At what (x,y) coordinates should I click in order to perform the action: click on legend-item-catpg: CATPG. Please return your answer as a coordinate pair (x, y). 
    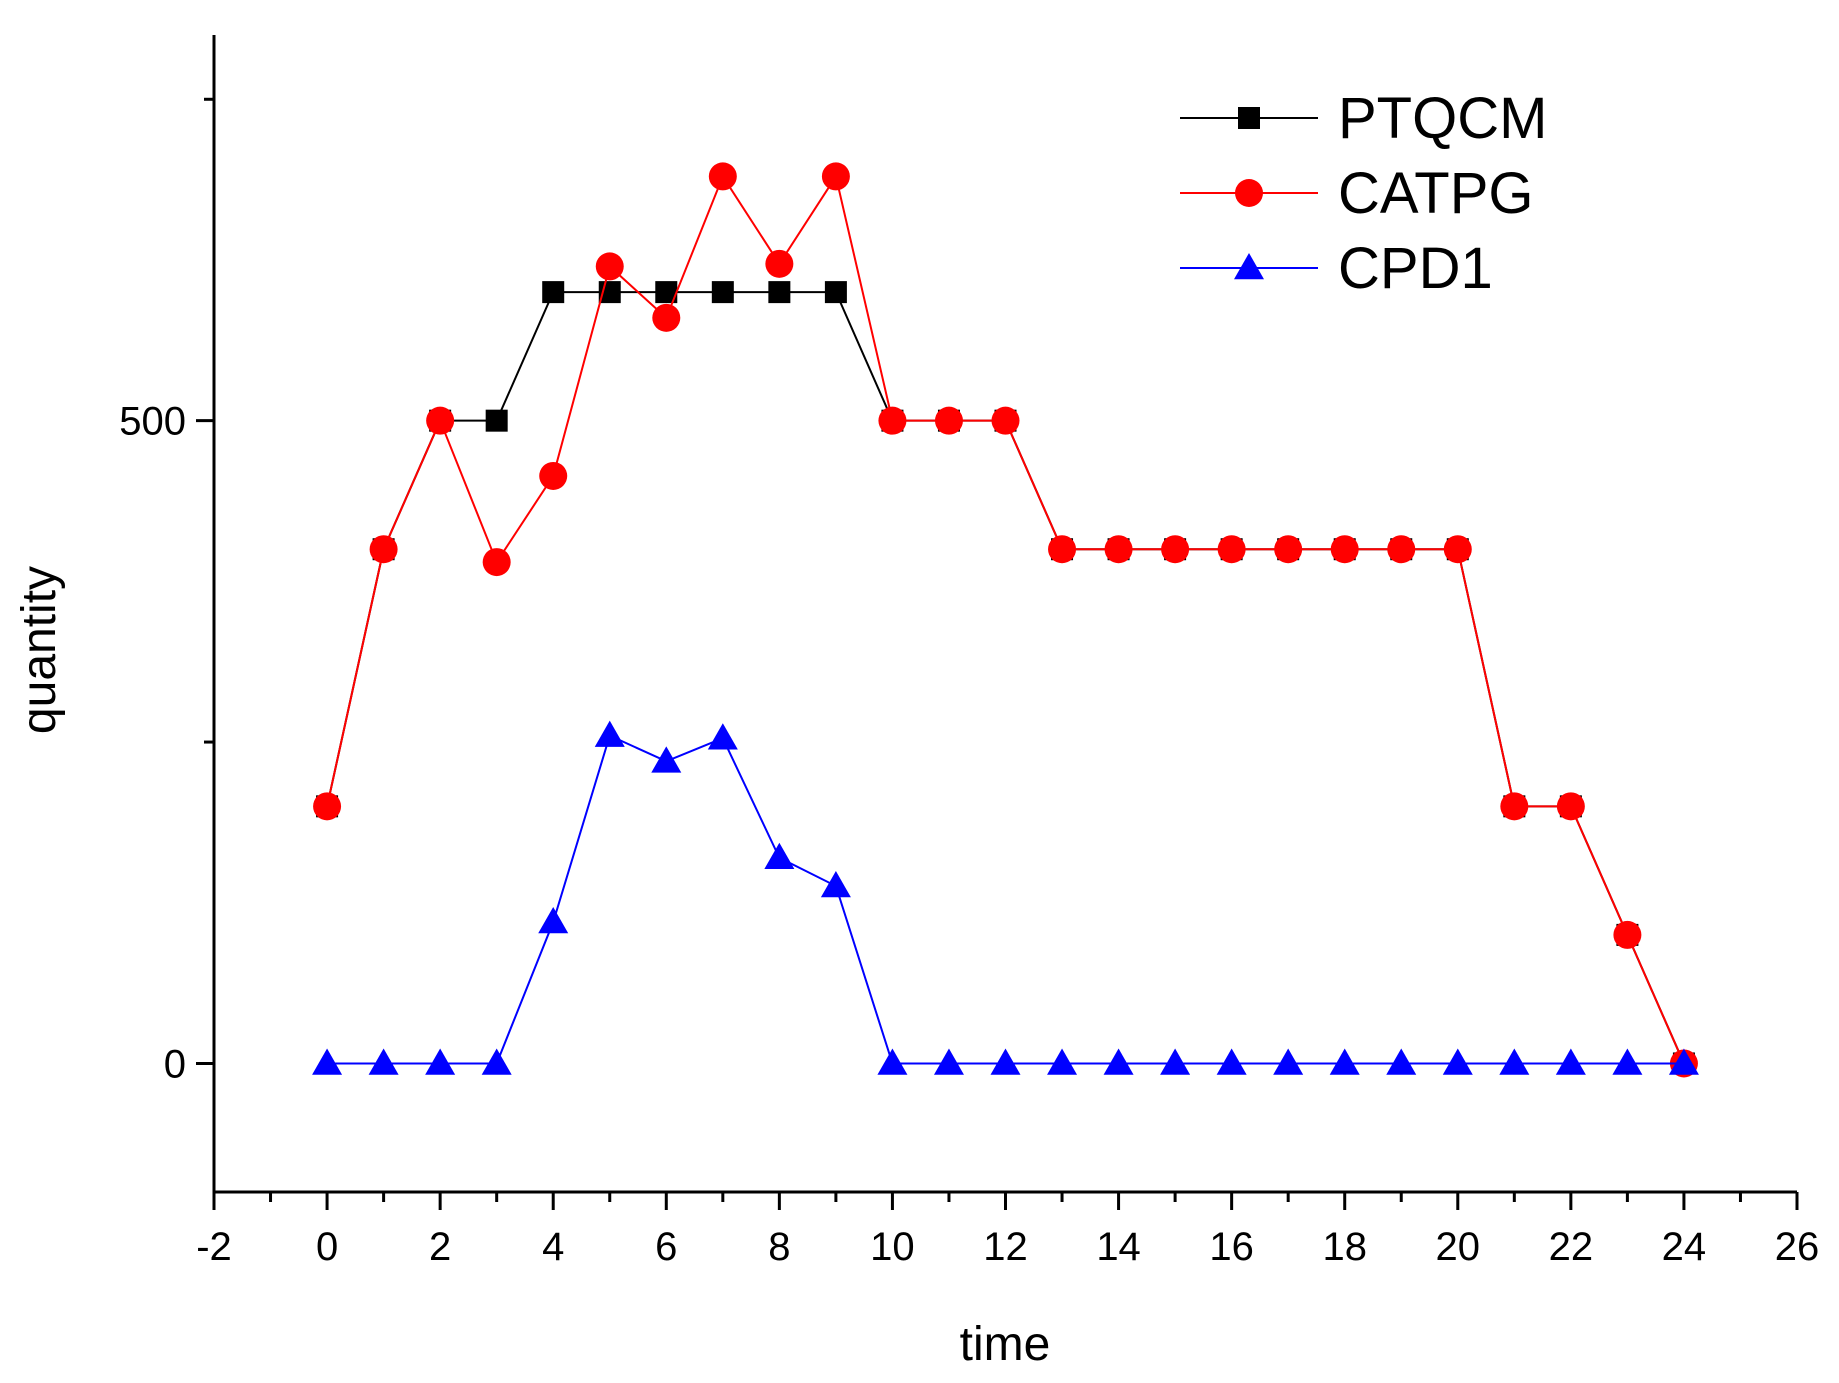
    Looking at the image, I should click on (1357, 193).